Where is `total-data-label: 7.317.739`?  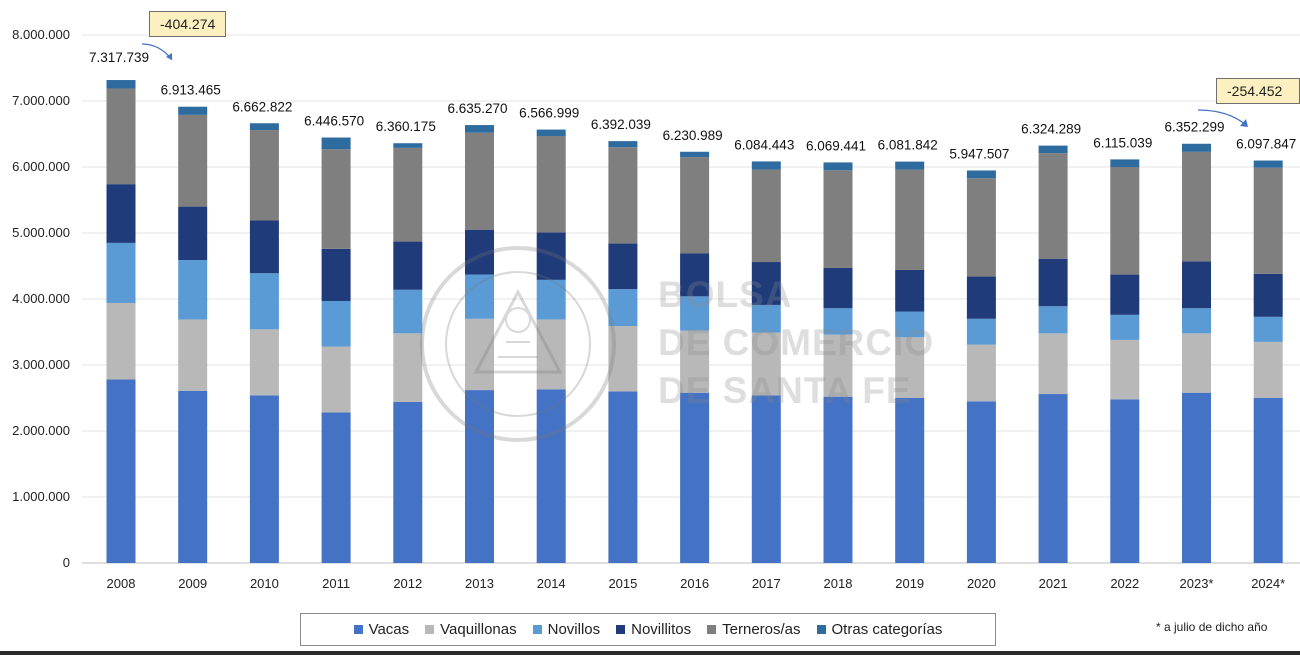
total-data-label: 7.317.739 is located at coordinates (119, 57).